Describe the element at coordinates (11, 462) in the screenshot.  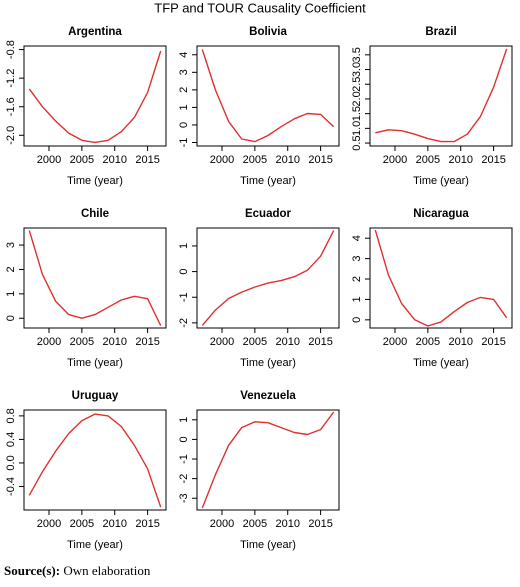
I see `y-tick-label: 0.0` at that location.